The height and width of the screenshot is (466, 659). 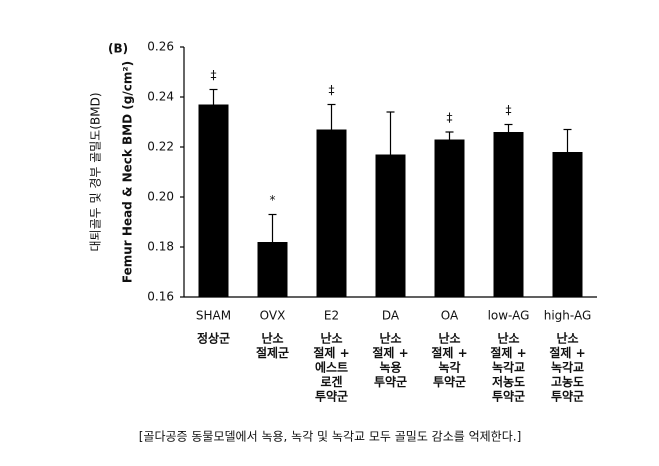 I want to click on x-sublabel: 에스트, so click(x=331, y=367).